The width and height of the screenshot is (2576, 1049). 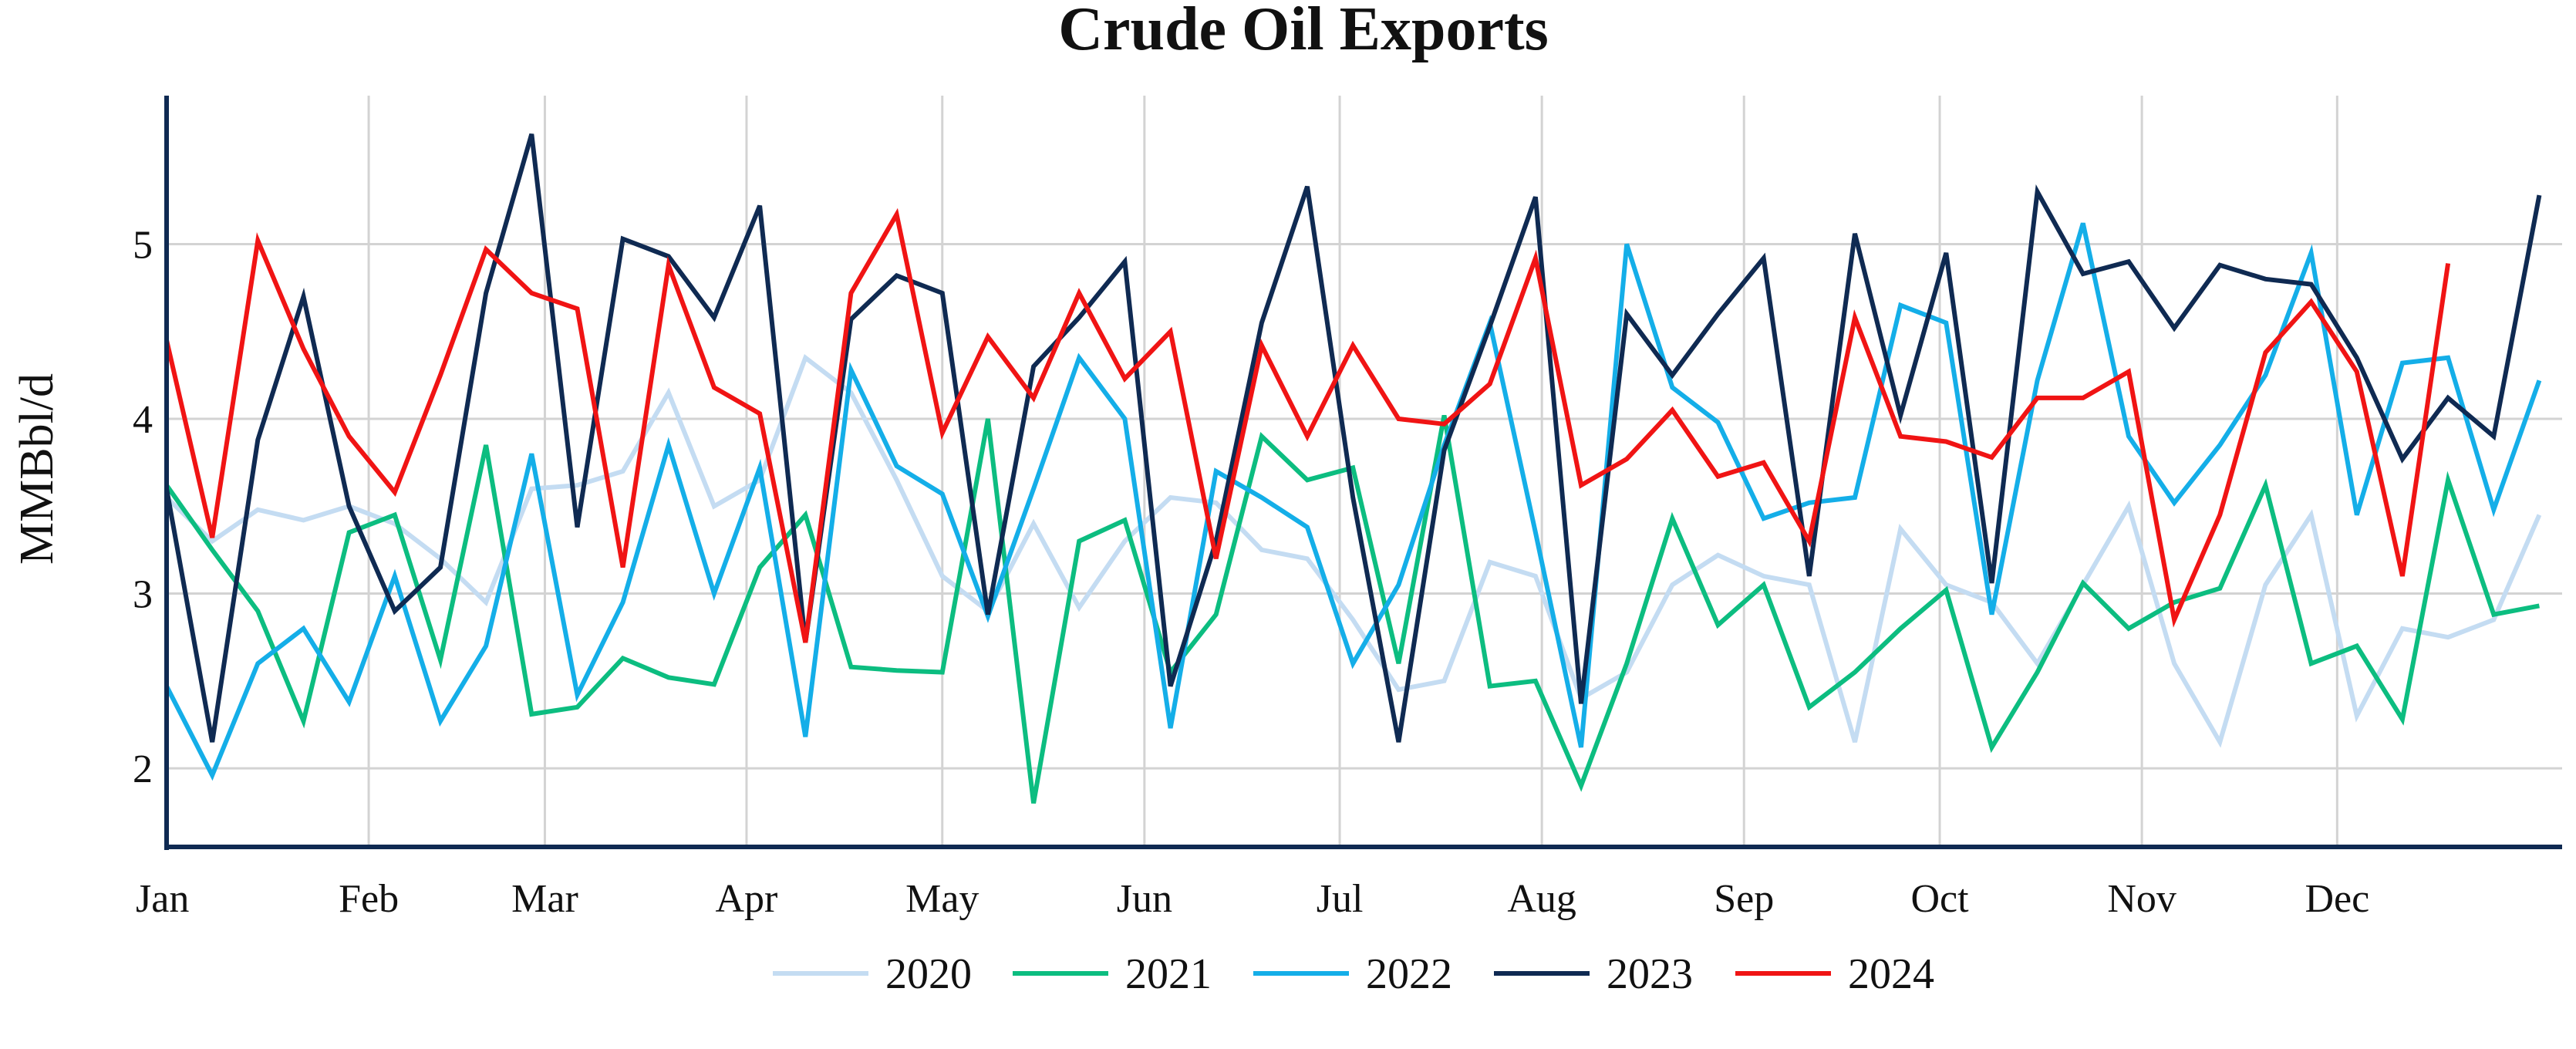 I want to click on y-tick-label: 2, so click(x=143, y=769).